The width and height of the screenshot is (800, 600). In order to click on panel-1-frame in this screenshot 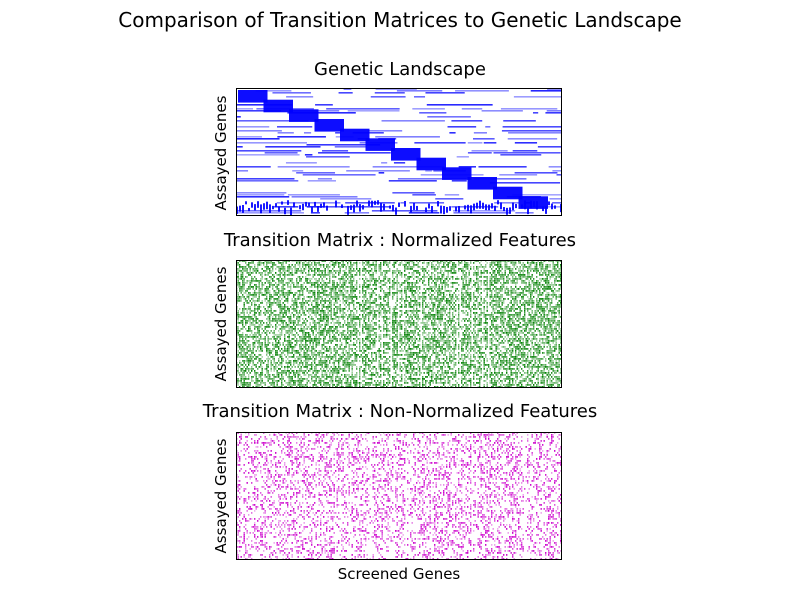, I will do `click(399, 152)`.